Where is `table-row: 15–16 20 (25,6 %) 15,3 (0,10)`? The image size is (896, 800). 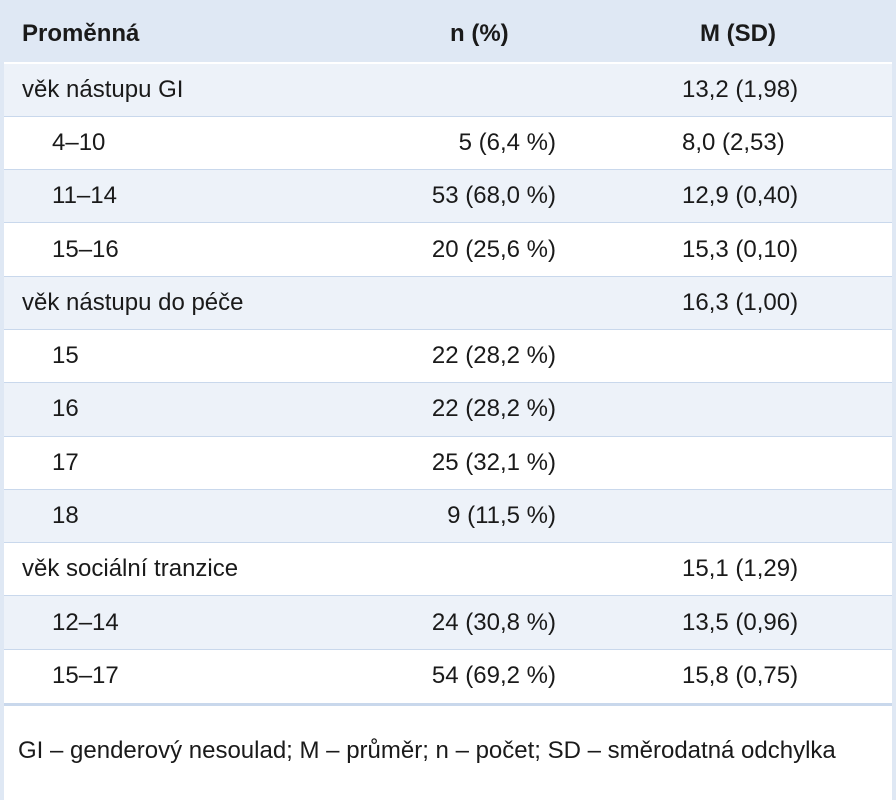
table-row: 15–16 20 (25,6 %) 15,3 (0,10) is located at coordinates (448, 249).